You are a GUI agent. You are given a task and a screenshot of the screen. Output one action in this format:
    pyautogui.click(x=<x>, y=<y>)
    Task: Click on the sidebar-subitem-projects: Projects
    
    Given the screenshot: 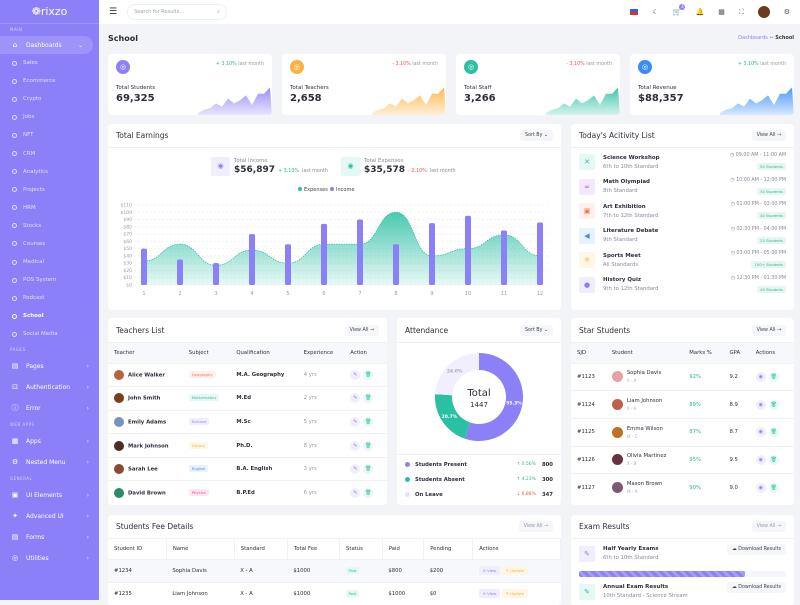 What is the action you would take?
    pyautogui.click(x=49, y=190)
    